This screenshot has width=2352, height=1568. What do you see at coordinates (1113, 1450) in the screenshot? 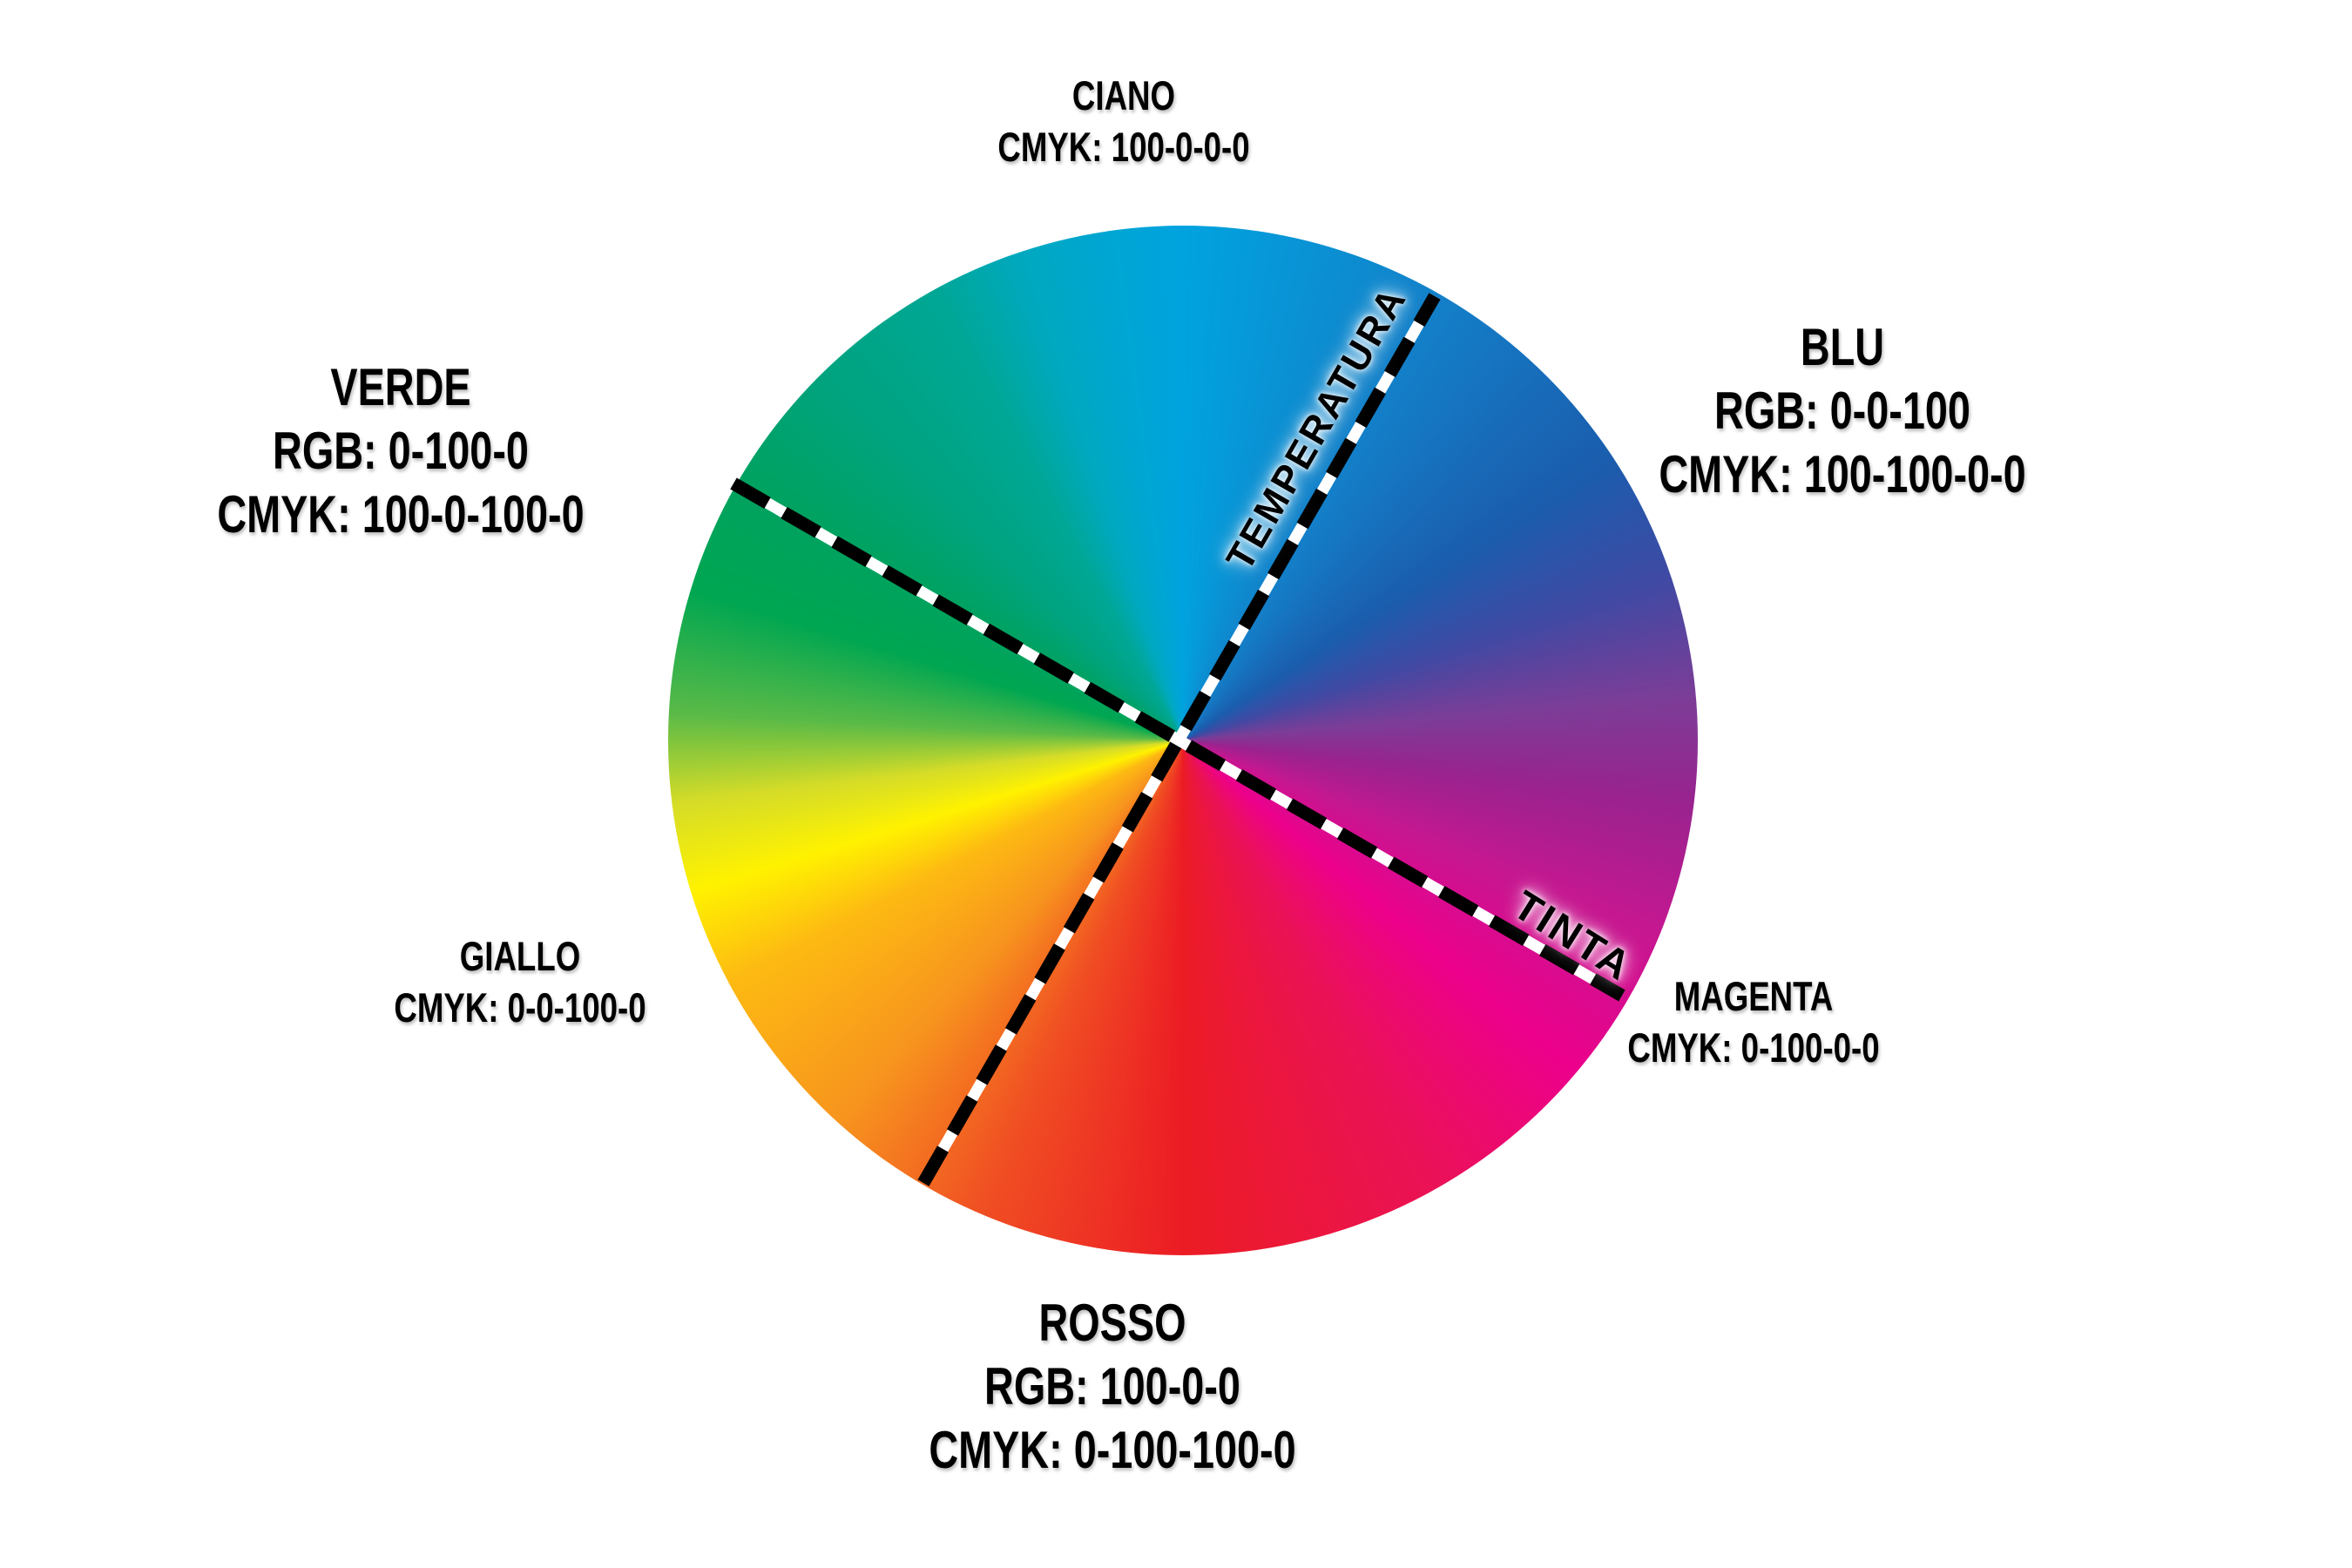
I see `rosso-cmyk: CMYK: 0-100-100-0` at bounding box center [1113, 1450].